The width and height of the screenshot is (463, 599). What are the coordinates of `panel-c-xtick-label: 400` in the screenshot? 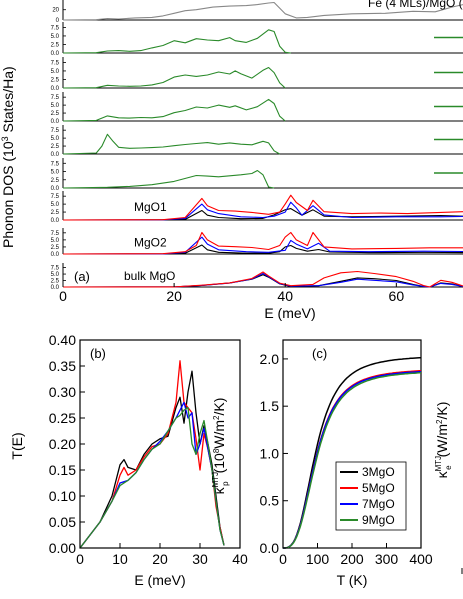 It's located at (421, 559).